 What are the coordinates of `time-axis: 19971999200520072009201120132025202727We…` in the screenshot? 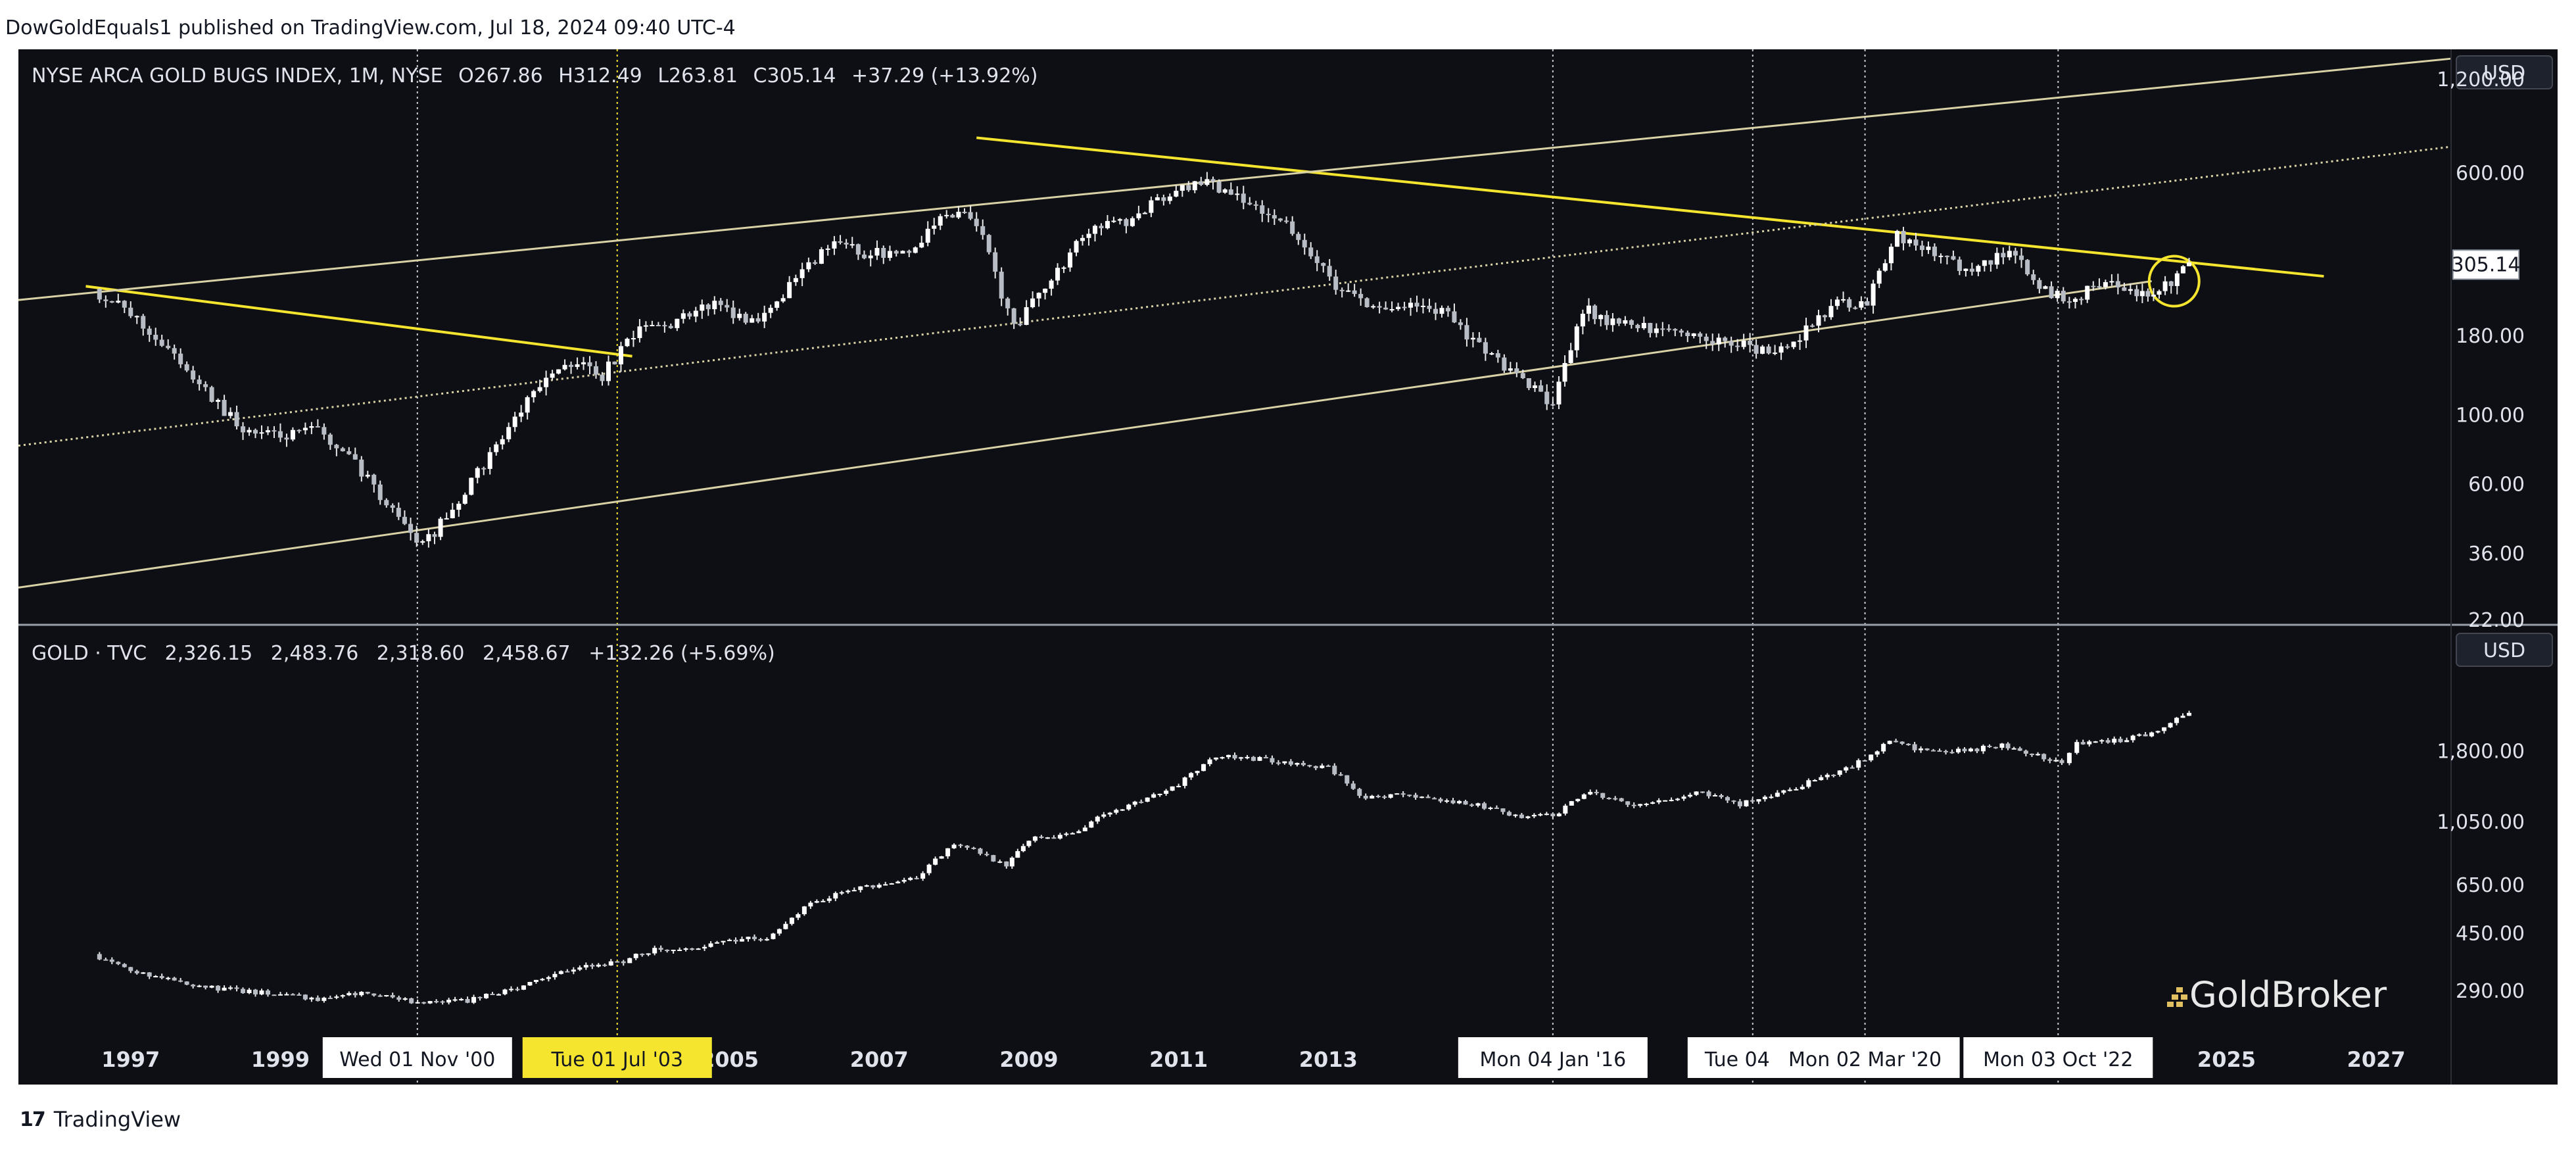 It's located at (1253, 1057).